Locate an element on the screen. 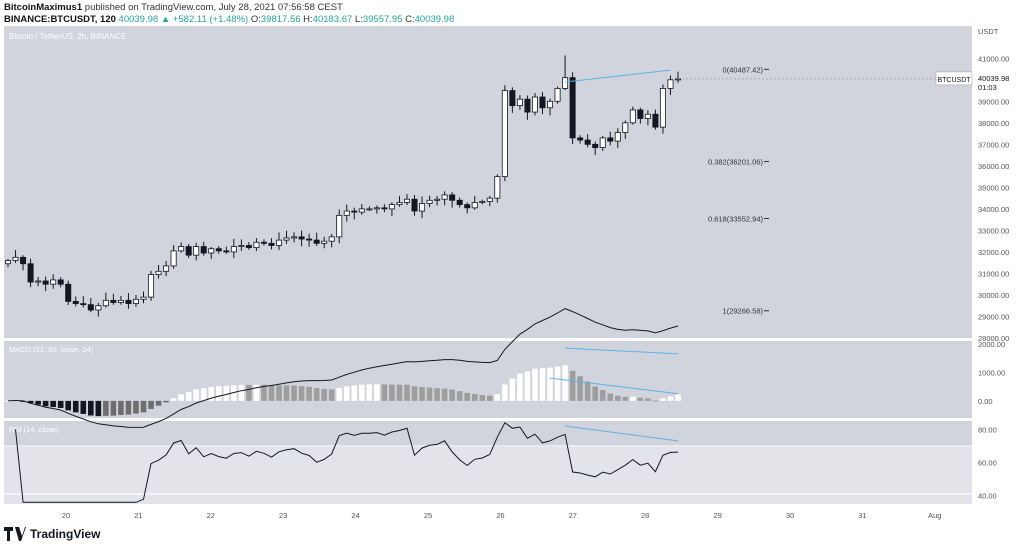  time-tick-label: 28 is located at coordinates (645, 515).